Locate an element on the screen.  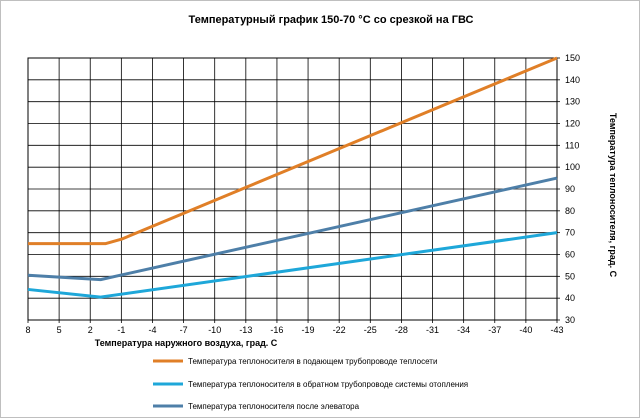
x-tick-label: -13 is located at coordinates (245, 330).